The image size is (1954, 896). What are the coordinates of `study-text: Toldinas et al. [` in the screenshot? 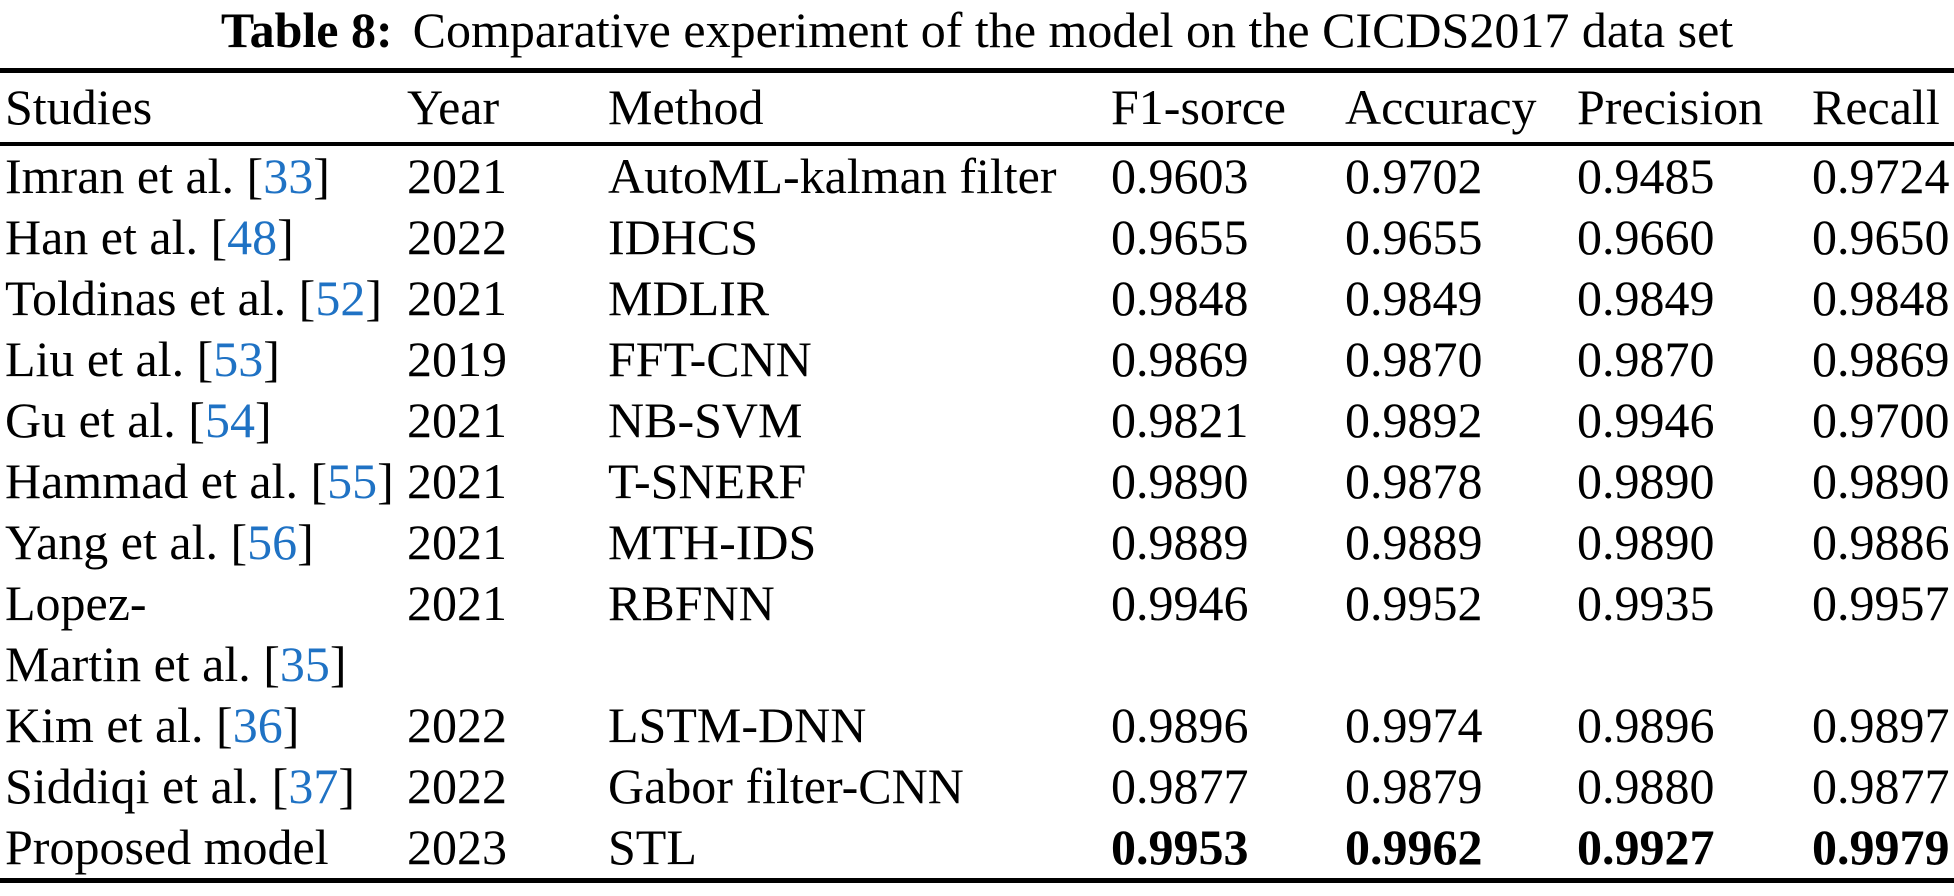 It's located at (160, 297).